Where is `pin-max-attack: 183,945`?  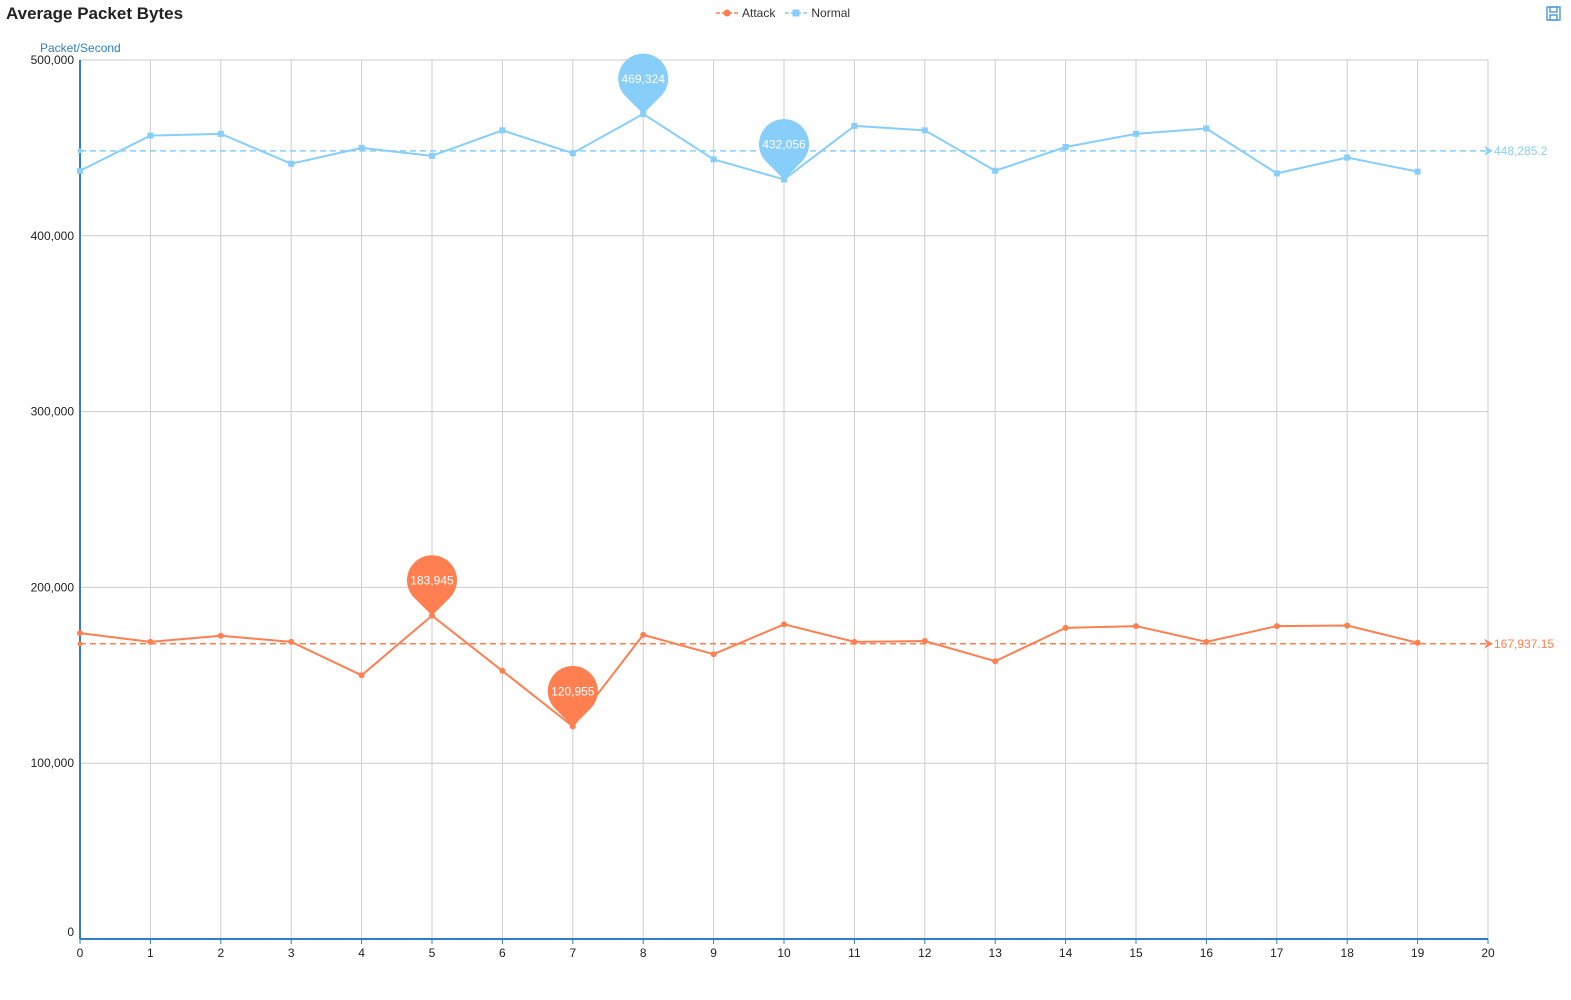 pin-max-attack: 183,945 is located at coordinates (431, 585).